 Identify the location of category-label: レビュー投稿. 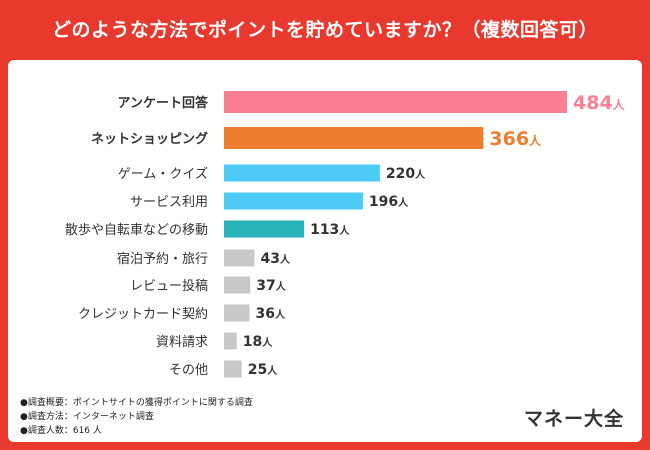
(169, 286).